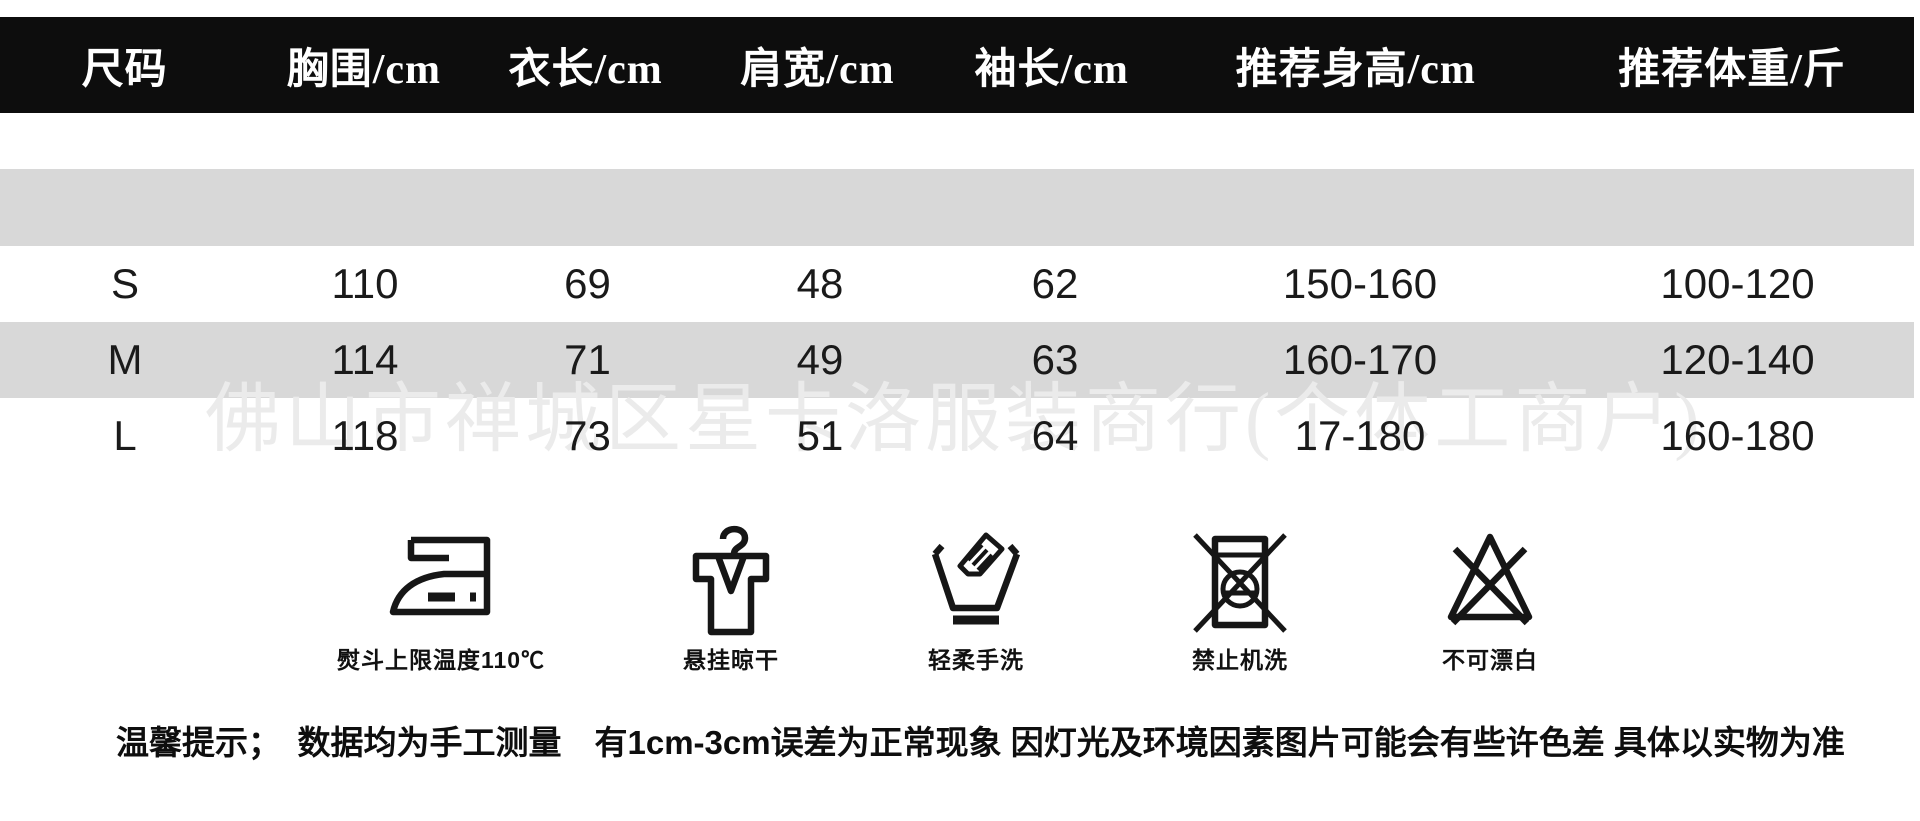  Describe the element at coordinates (1055, 283) in the screenshot. I see `cell-sleeve: 62` at that location.